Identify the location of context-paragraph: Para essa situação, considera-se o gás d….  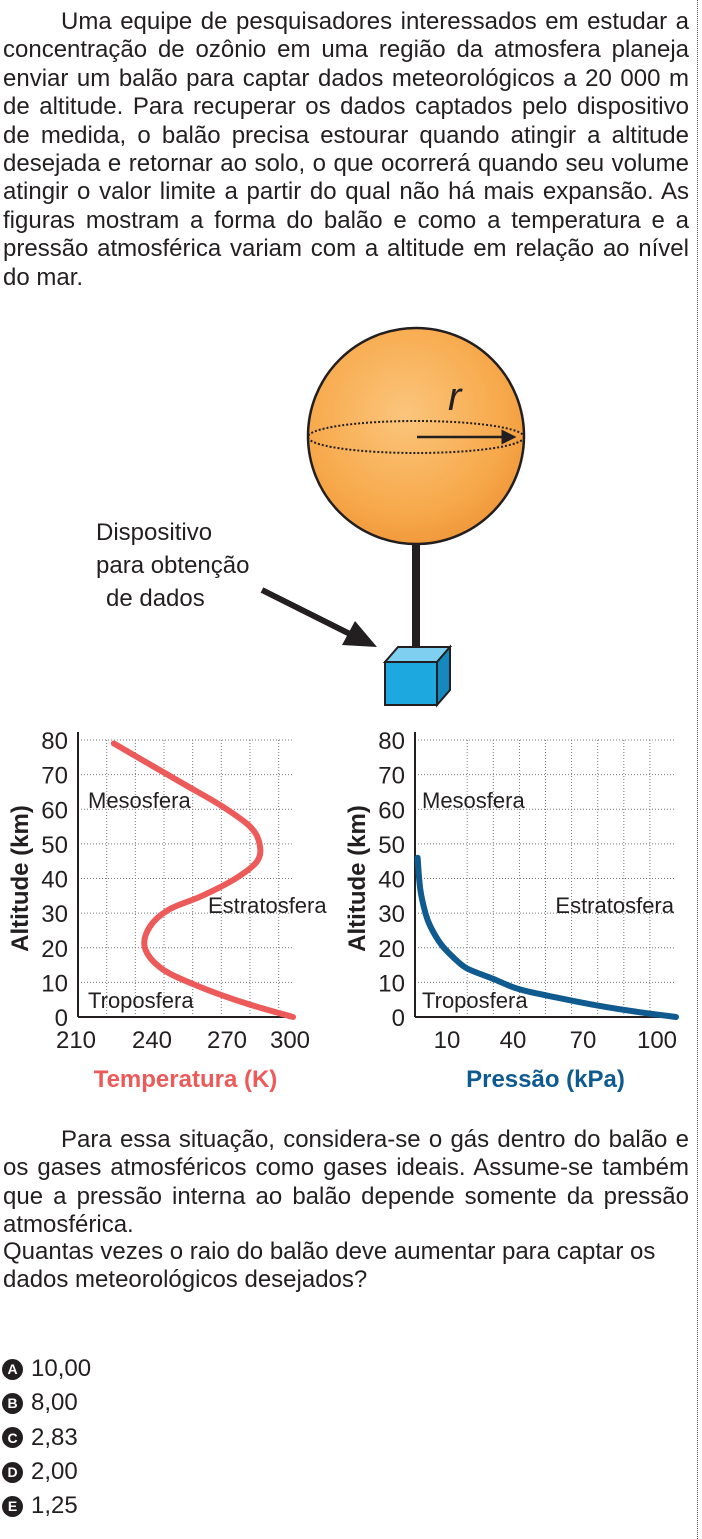
(346, 1183).